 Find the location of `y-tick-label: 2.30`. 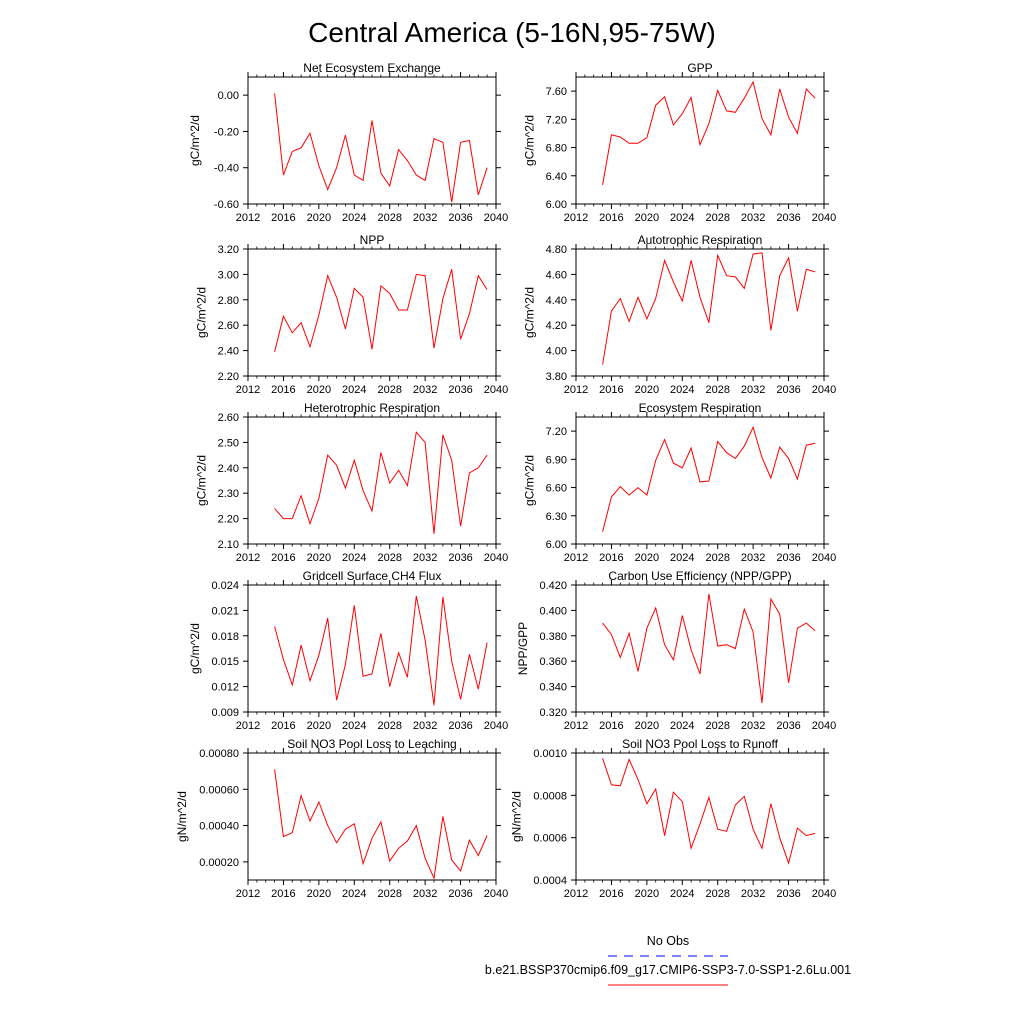

y-tick-label: 2.30 is located at coordinates (228, 494).